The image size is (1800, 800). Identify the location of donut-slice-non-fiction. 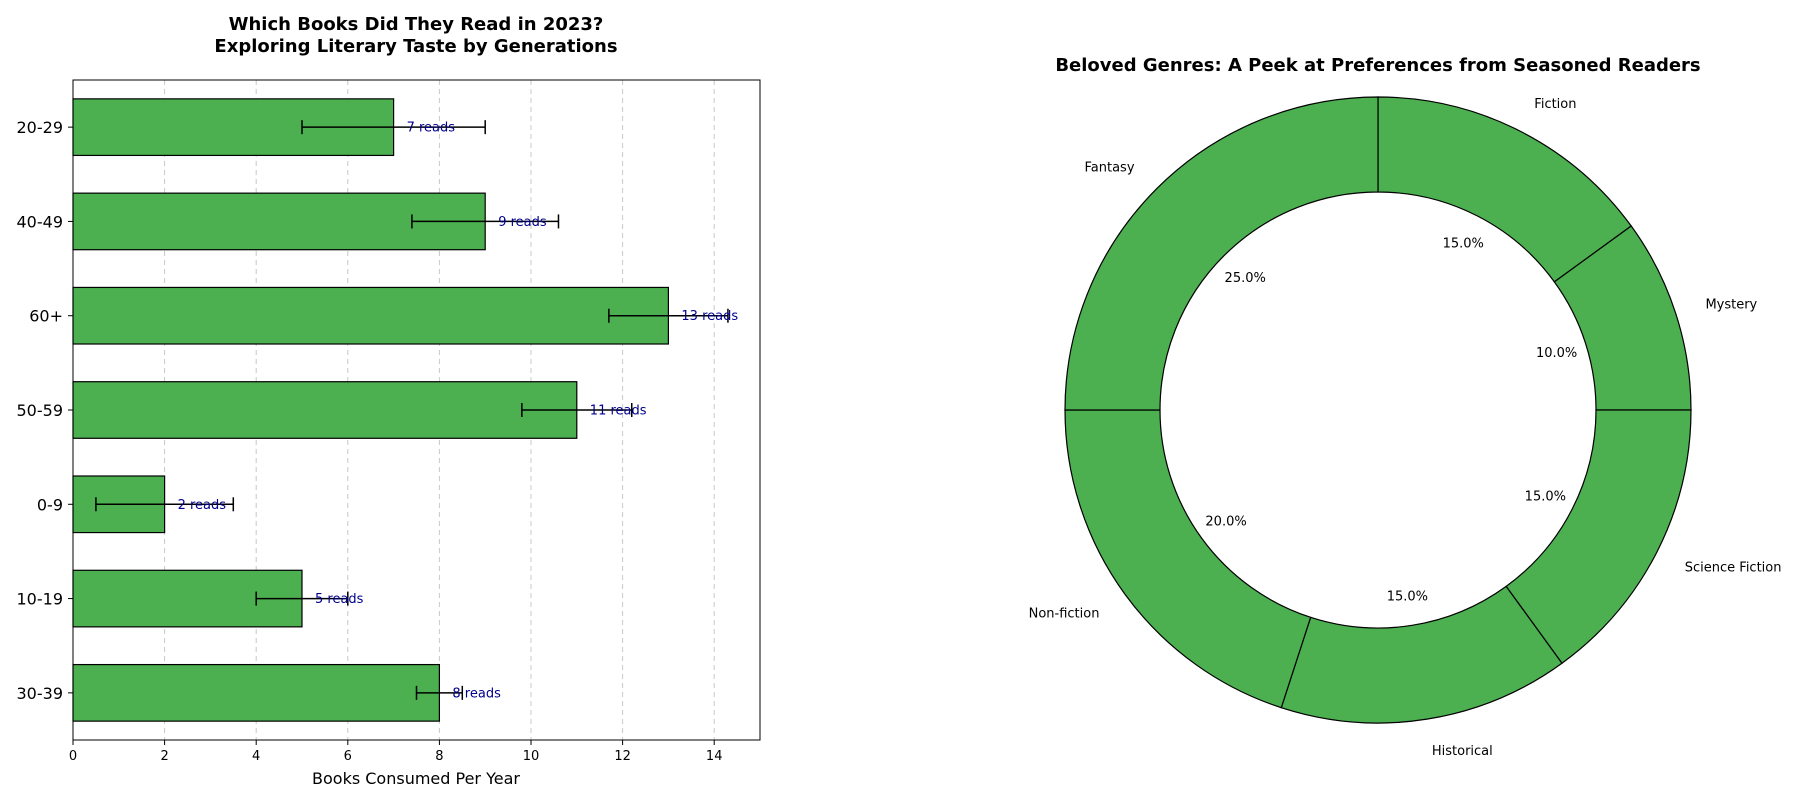
(1188, 559).